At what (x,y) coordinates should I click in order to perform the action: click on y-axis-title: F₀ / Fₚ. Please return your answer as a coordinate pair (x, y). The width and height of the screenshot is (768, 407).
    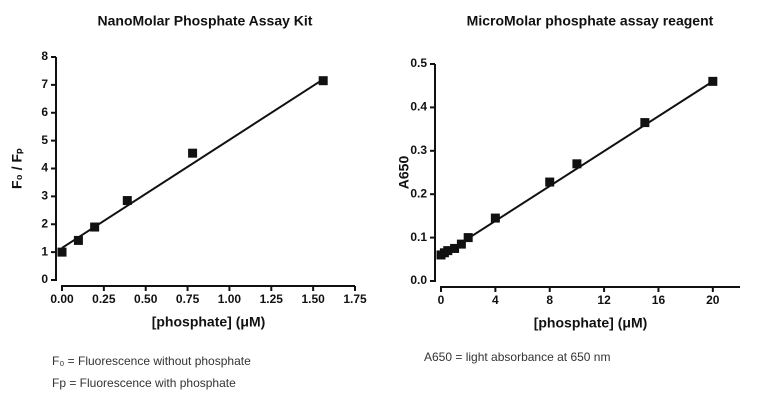
    Looking at the image, I should click on (17, 168).